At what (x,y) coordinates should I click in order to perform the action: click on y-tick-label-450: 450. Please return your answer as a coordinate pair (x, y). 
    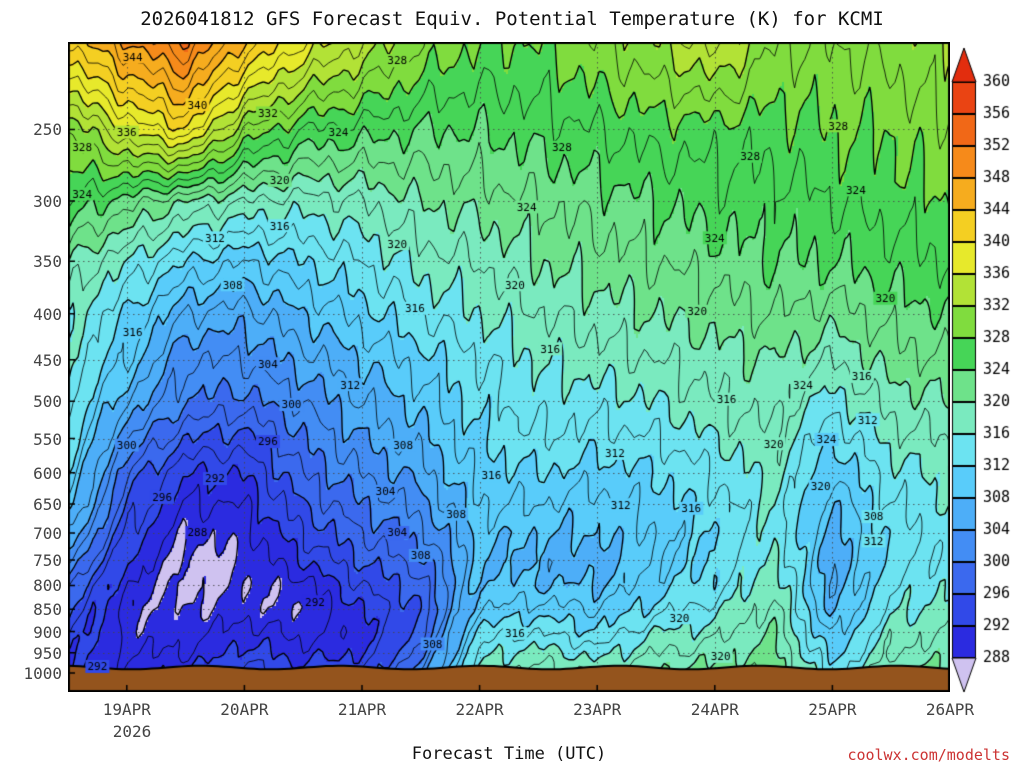
    Looking at the image, I should click on (47, 360).